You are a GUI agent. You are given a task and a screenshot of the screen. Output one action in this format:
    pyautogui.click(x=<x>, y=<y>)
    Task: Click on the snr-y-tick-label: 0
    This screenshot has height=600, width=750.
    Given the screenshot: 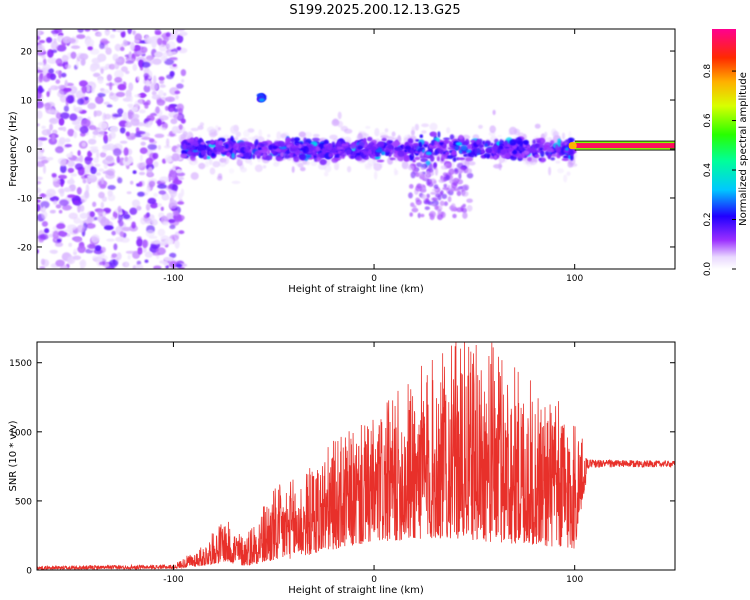 What is the action you would take?
    pyautogui.click(x=29, y=572)
    